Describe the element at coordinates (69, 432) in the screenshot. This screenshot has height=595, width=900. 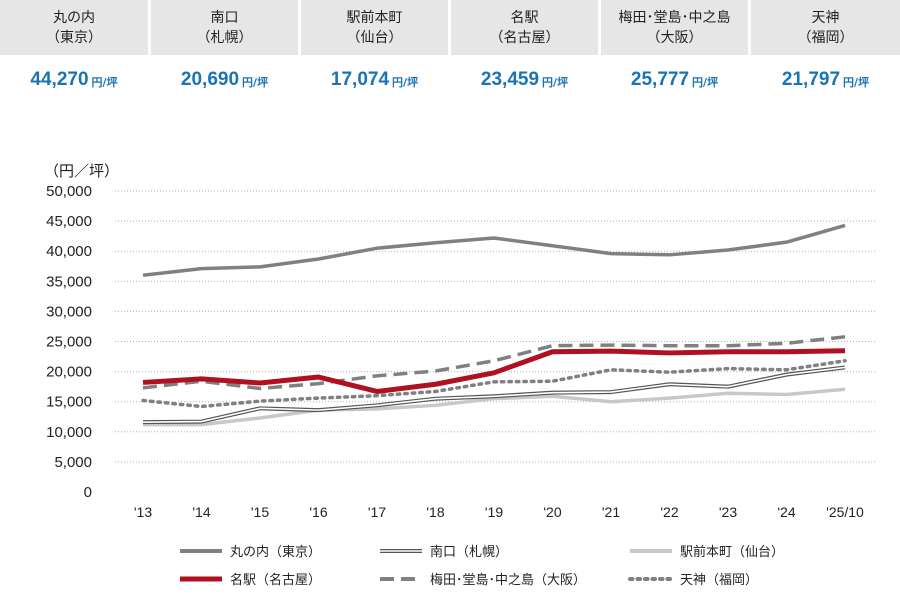
I see `y-tick-label: 10,000` at that location.